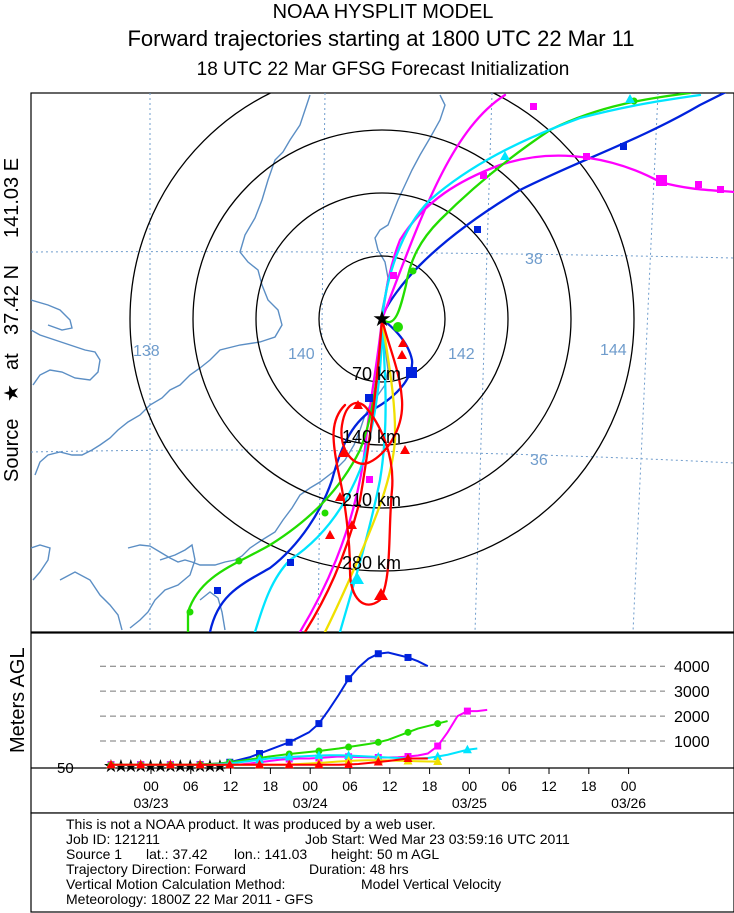 This screenshot has width=734, height=913. What do you see at coordinates (150, 803) in the screenshot?
I see `date-label: 03/23` at bounding box center [150, 803].